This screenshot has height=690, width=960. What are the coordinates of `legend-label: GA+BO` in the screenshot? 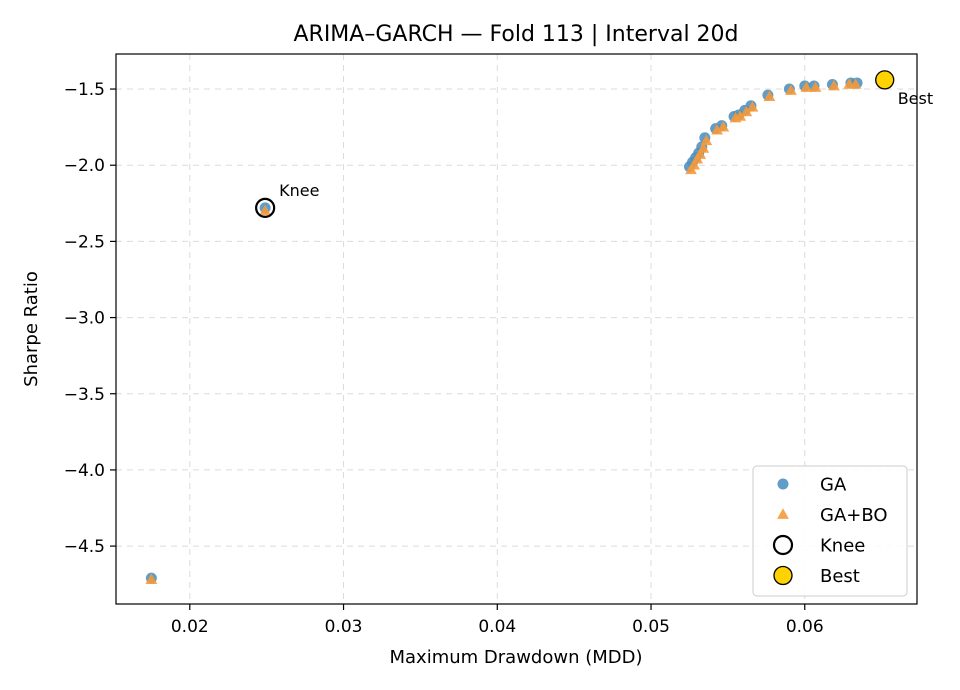 It's located at (854, 515).